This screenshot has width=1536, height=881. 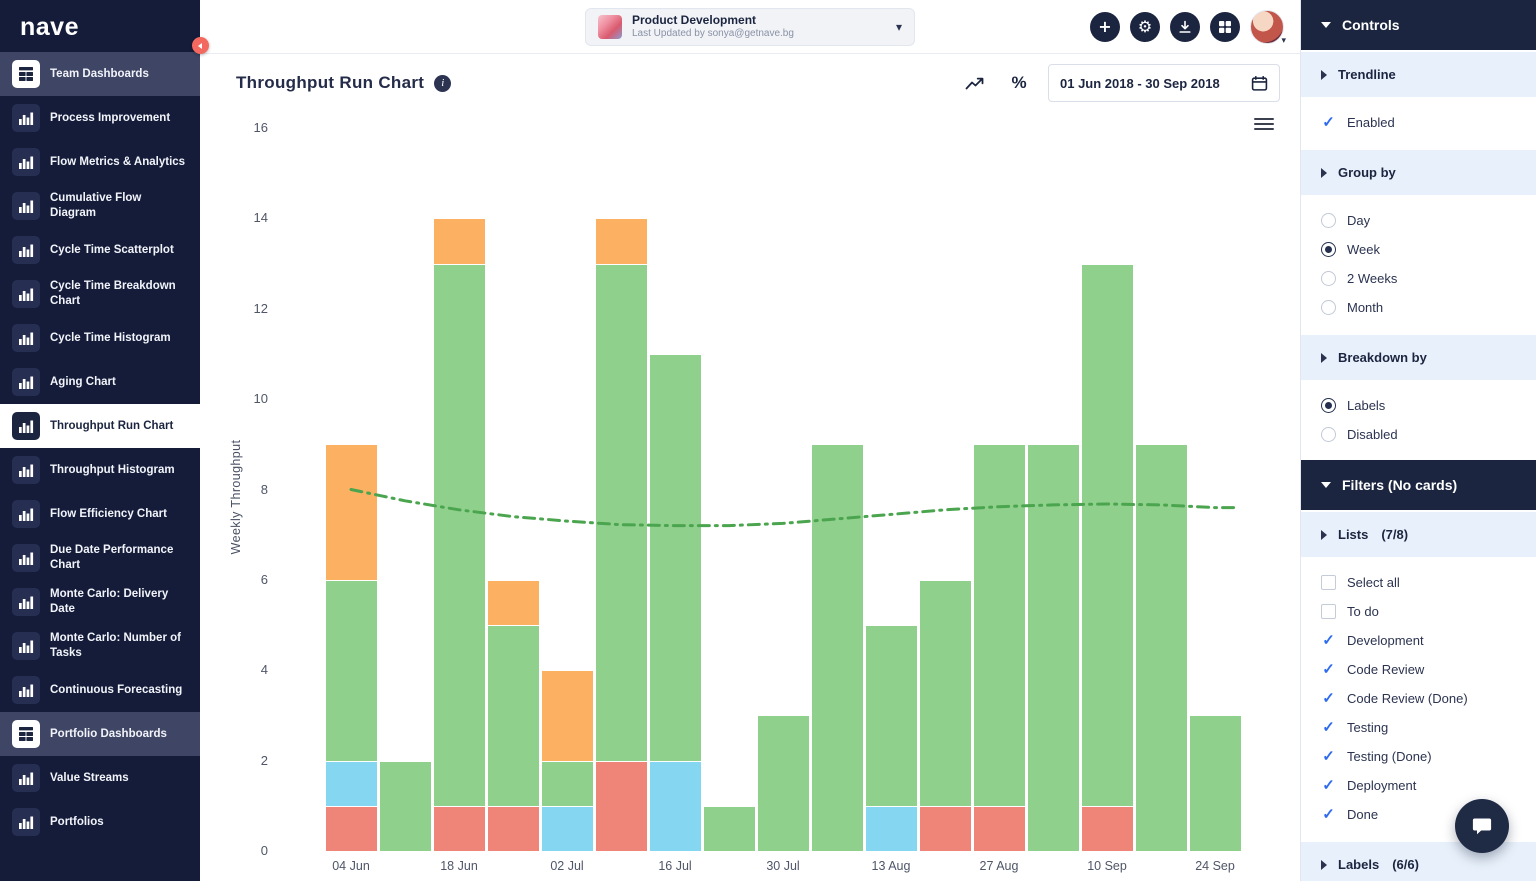 What do you see at coordinates (100, 250) in the screenshot?
I see `sidebar-item-cycle-time-scatterplot: Cycle Time Scatterplot` at bounding box center [100, 250].